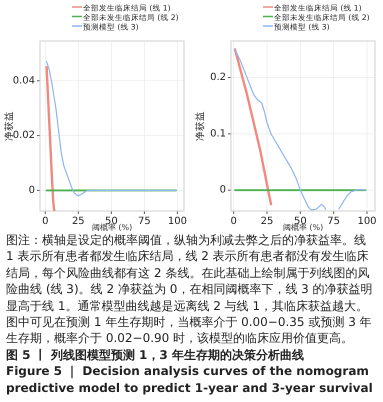 The height and width of the screenshot is (402, 383). What do you see at coordinates (218, 78) in the screenshot?
I see `y-tick-label: 0.2` at bounding box center [218, 78].